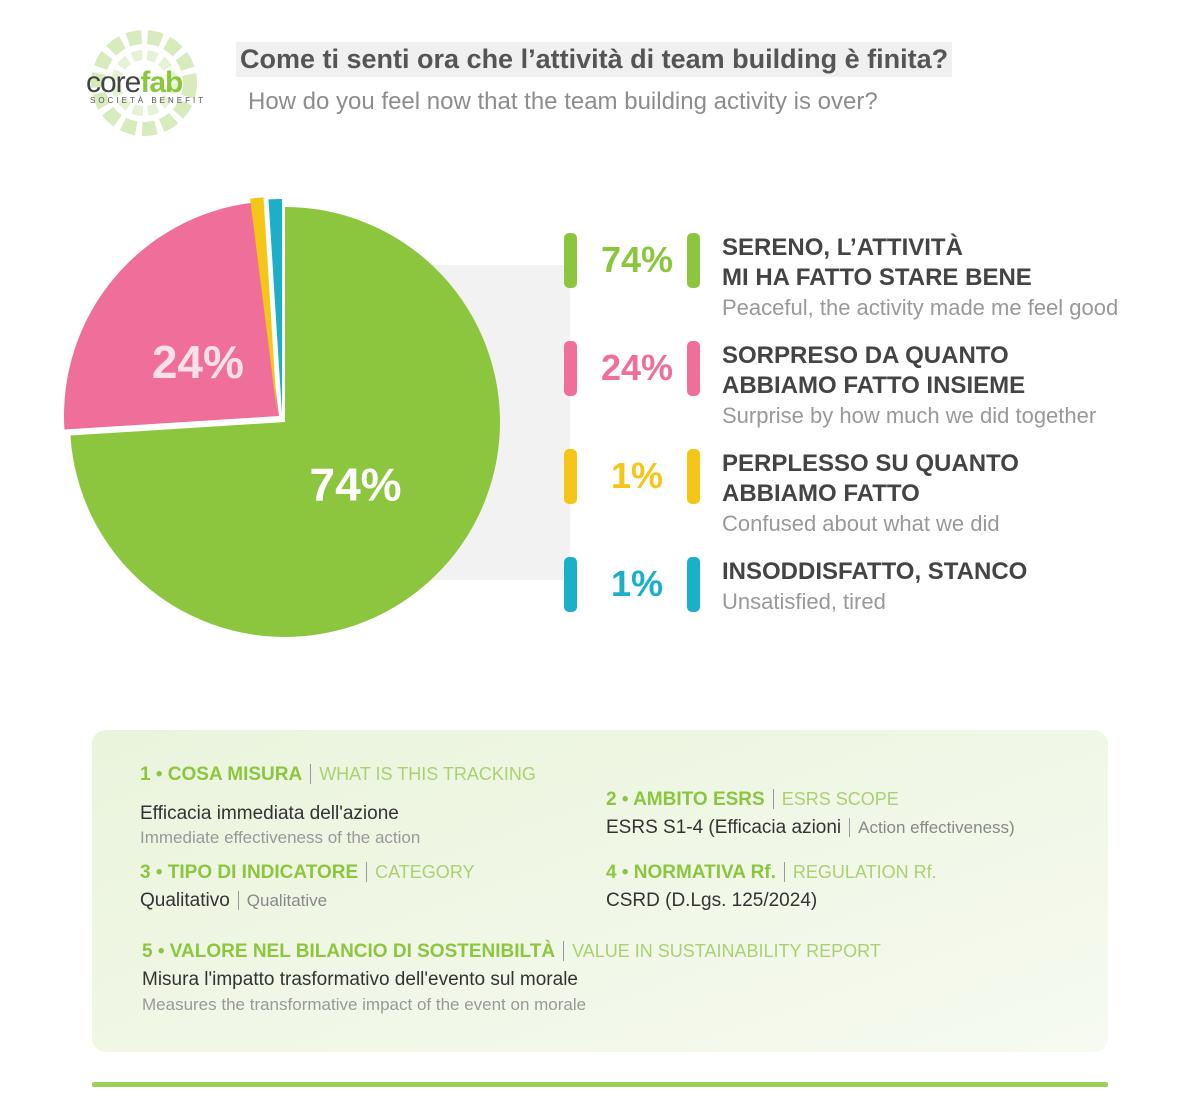 This screenshot has width=1200, height=1109. Describe the element at coordinates (860, 872) in the screenshot. I see `info-title-en: REGULATION Rf.` at that location.